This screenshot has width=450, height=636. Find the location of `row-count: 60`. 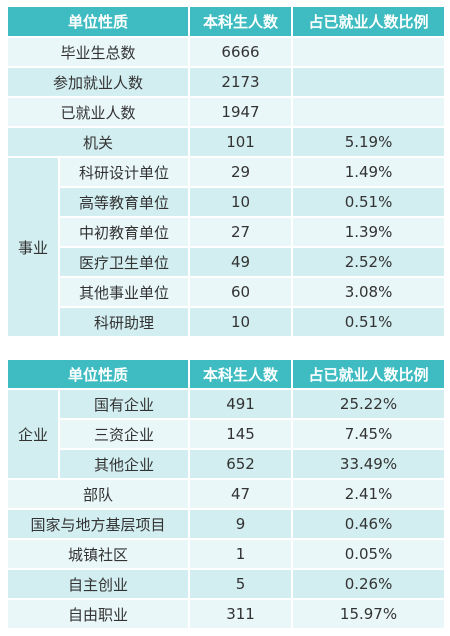

row-count: 60 is located at coordinates (241, 292).